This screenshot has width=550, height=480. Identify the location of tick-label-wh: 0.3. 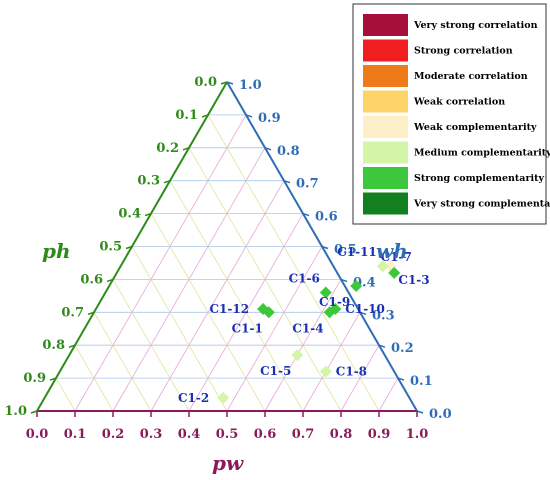
(383, 315).